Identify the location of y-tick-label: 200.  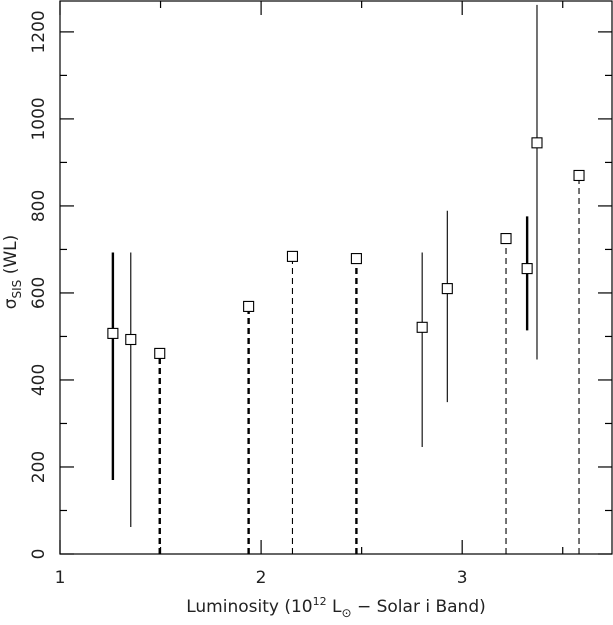
(39, 467).